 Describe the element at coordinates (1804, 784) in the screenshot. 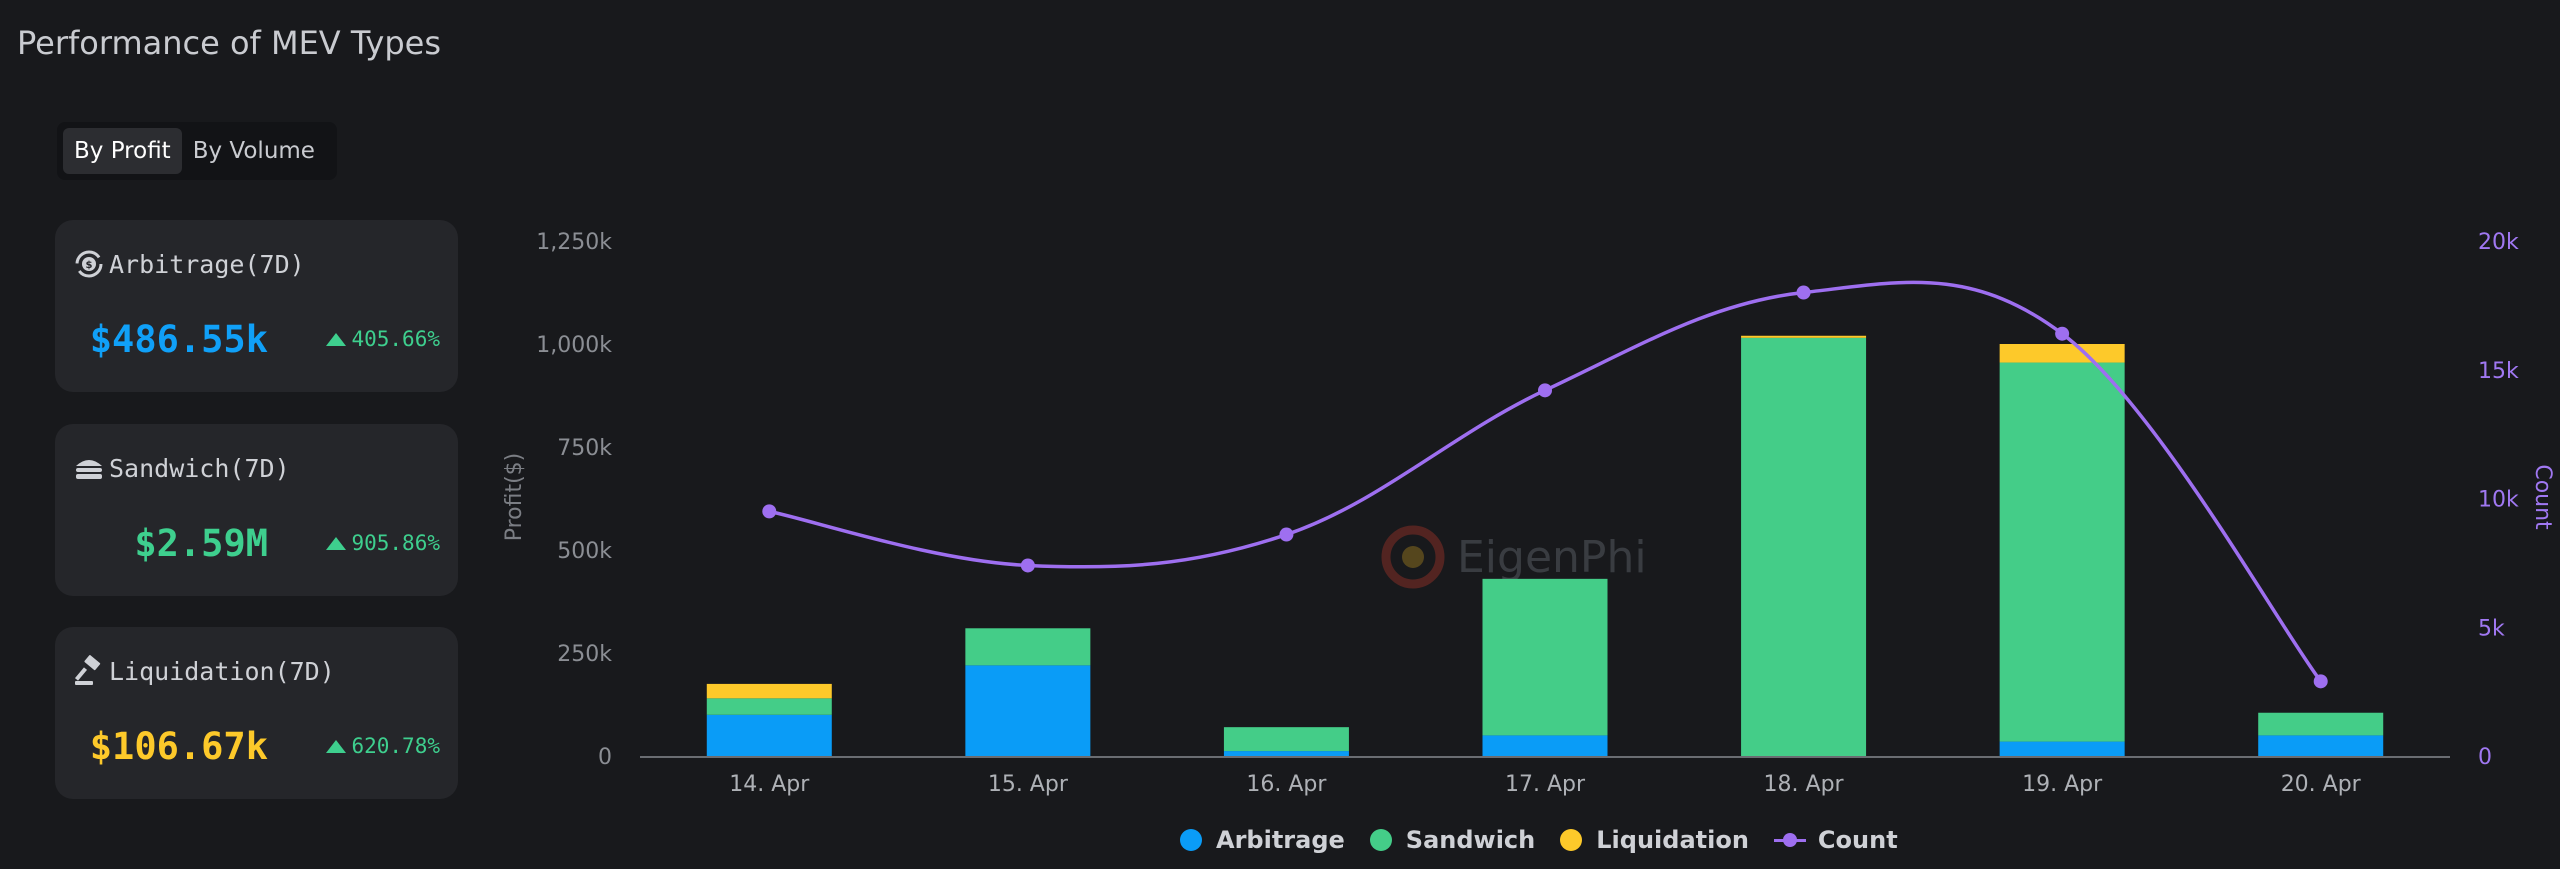

I see `x-tick-label: 18. Apr` at that location.